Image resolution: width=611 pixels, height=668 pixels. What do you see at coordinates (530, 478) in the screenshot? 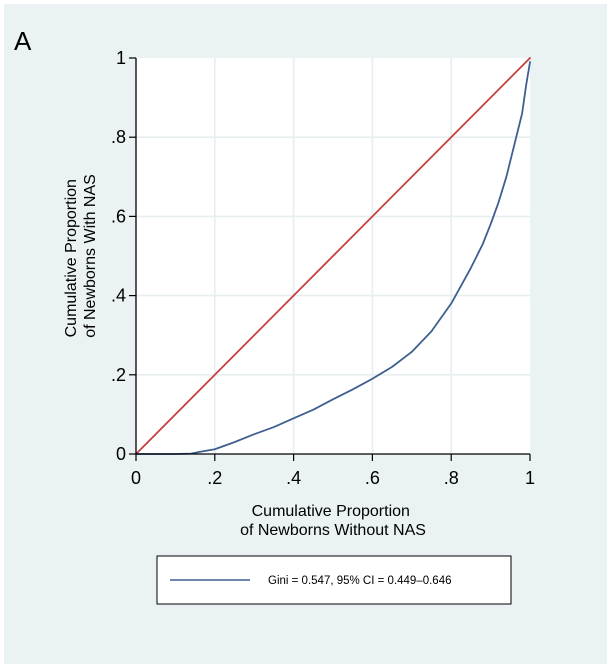
I see `x-tick-label-5: 1` at bounding box center [530, 478].